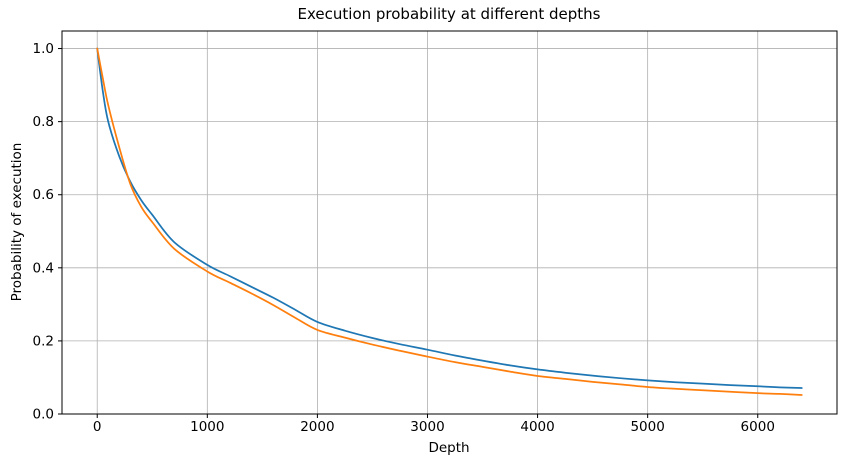  I want to click on y-tick-label: 0.2, so click(43, 341).